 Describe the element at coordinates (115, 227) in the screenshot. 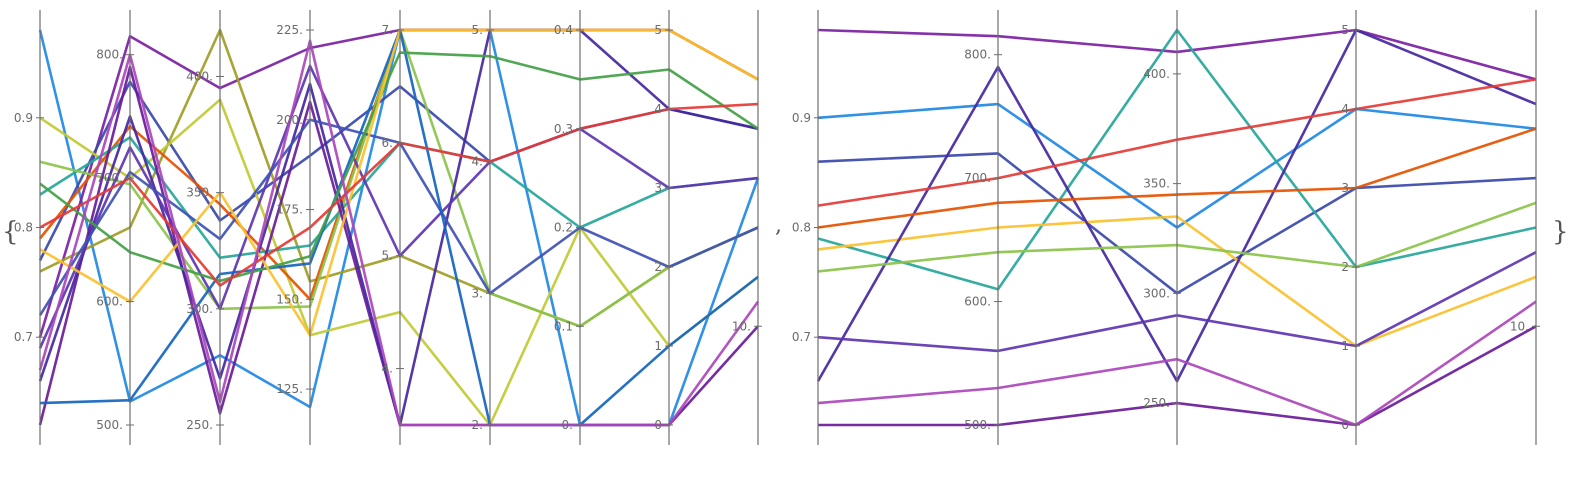

I see `axis-A2: 500. 600. 700. 800.` at that location.